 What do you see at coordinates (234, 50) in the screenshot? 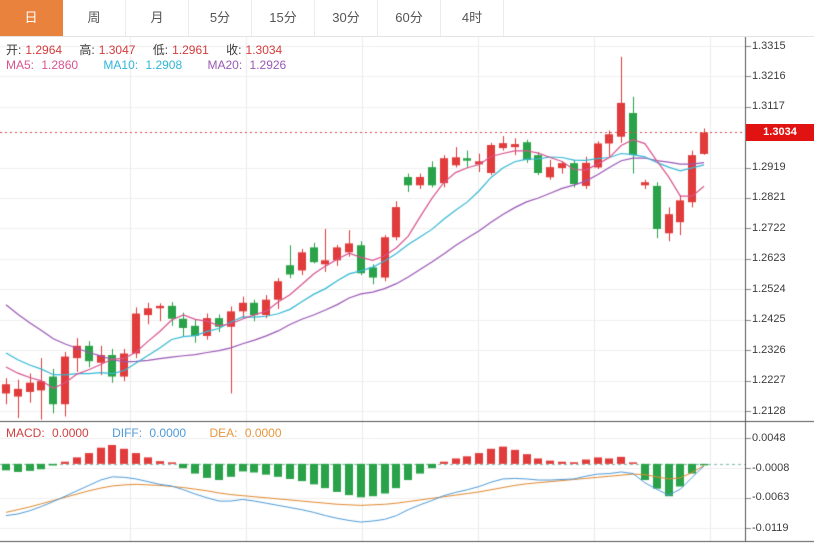
I see `close-label: 收:` at bounding box center [234, 50].